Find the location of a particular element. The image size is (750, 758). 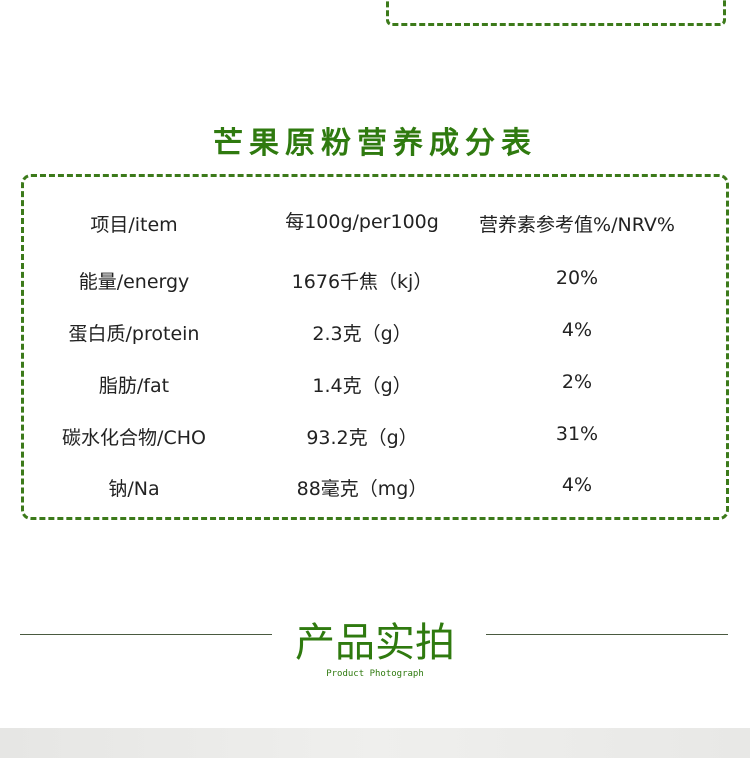

product-photo is located at coordinates (375, 743).